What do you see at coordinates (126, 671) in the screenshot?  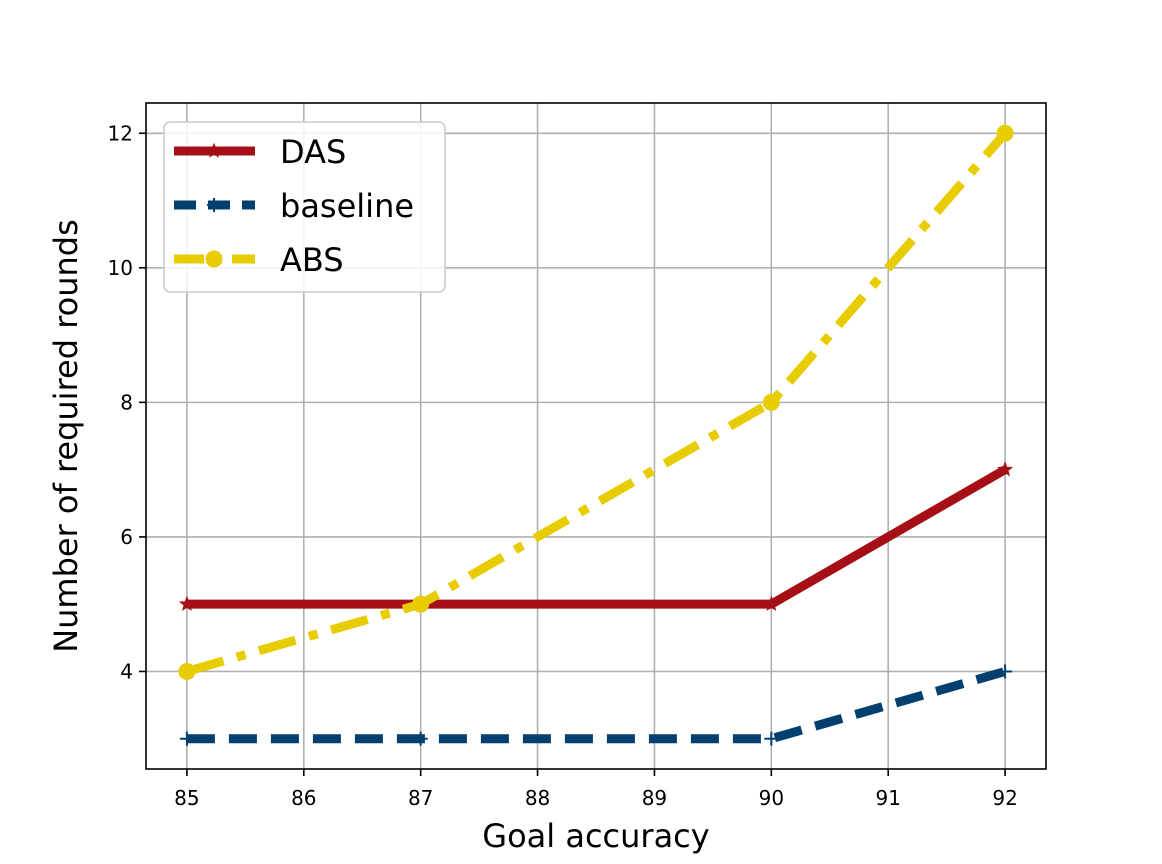 I see `y-tick-label: 4` at bounding box center [126, 671].